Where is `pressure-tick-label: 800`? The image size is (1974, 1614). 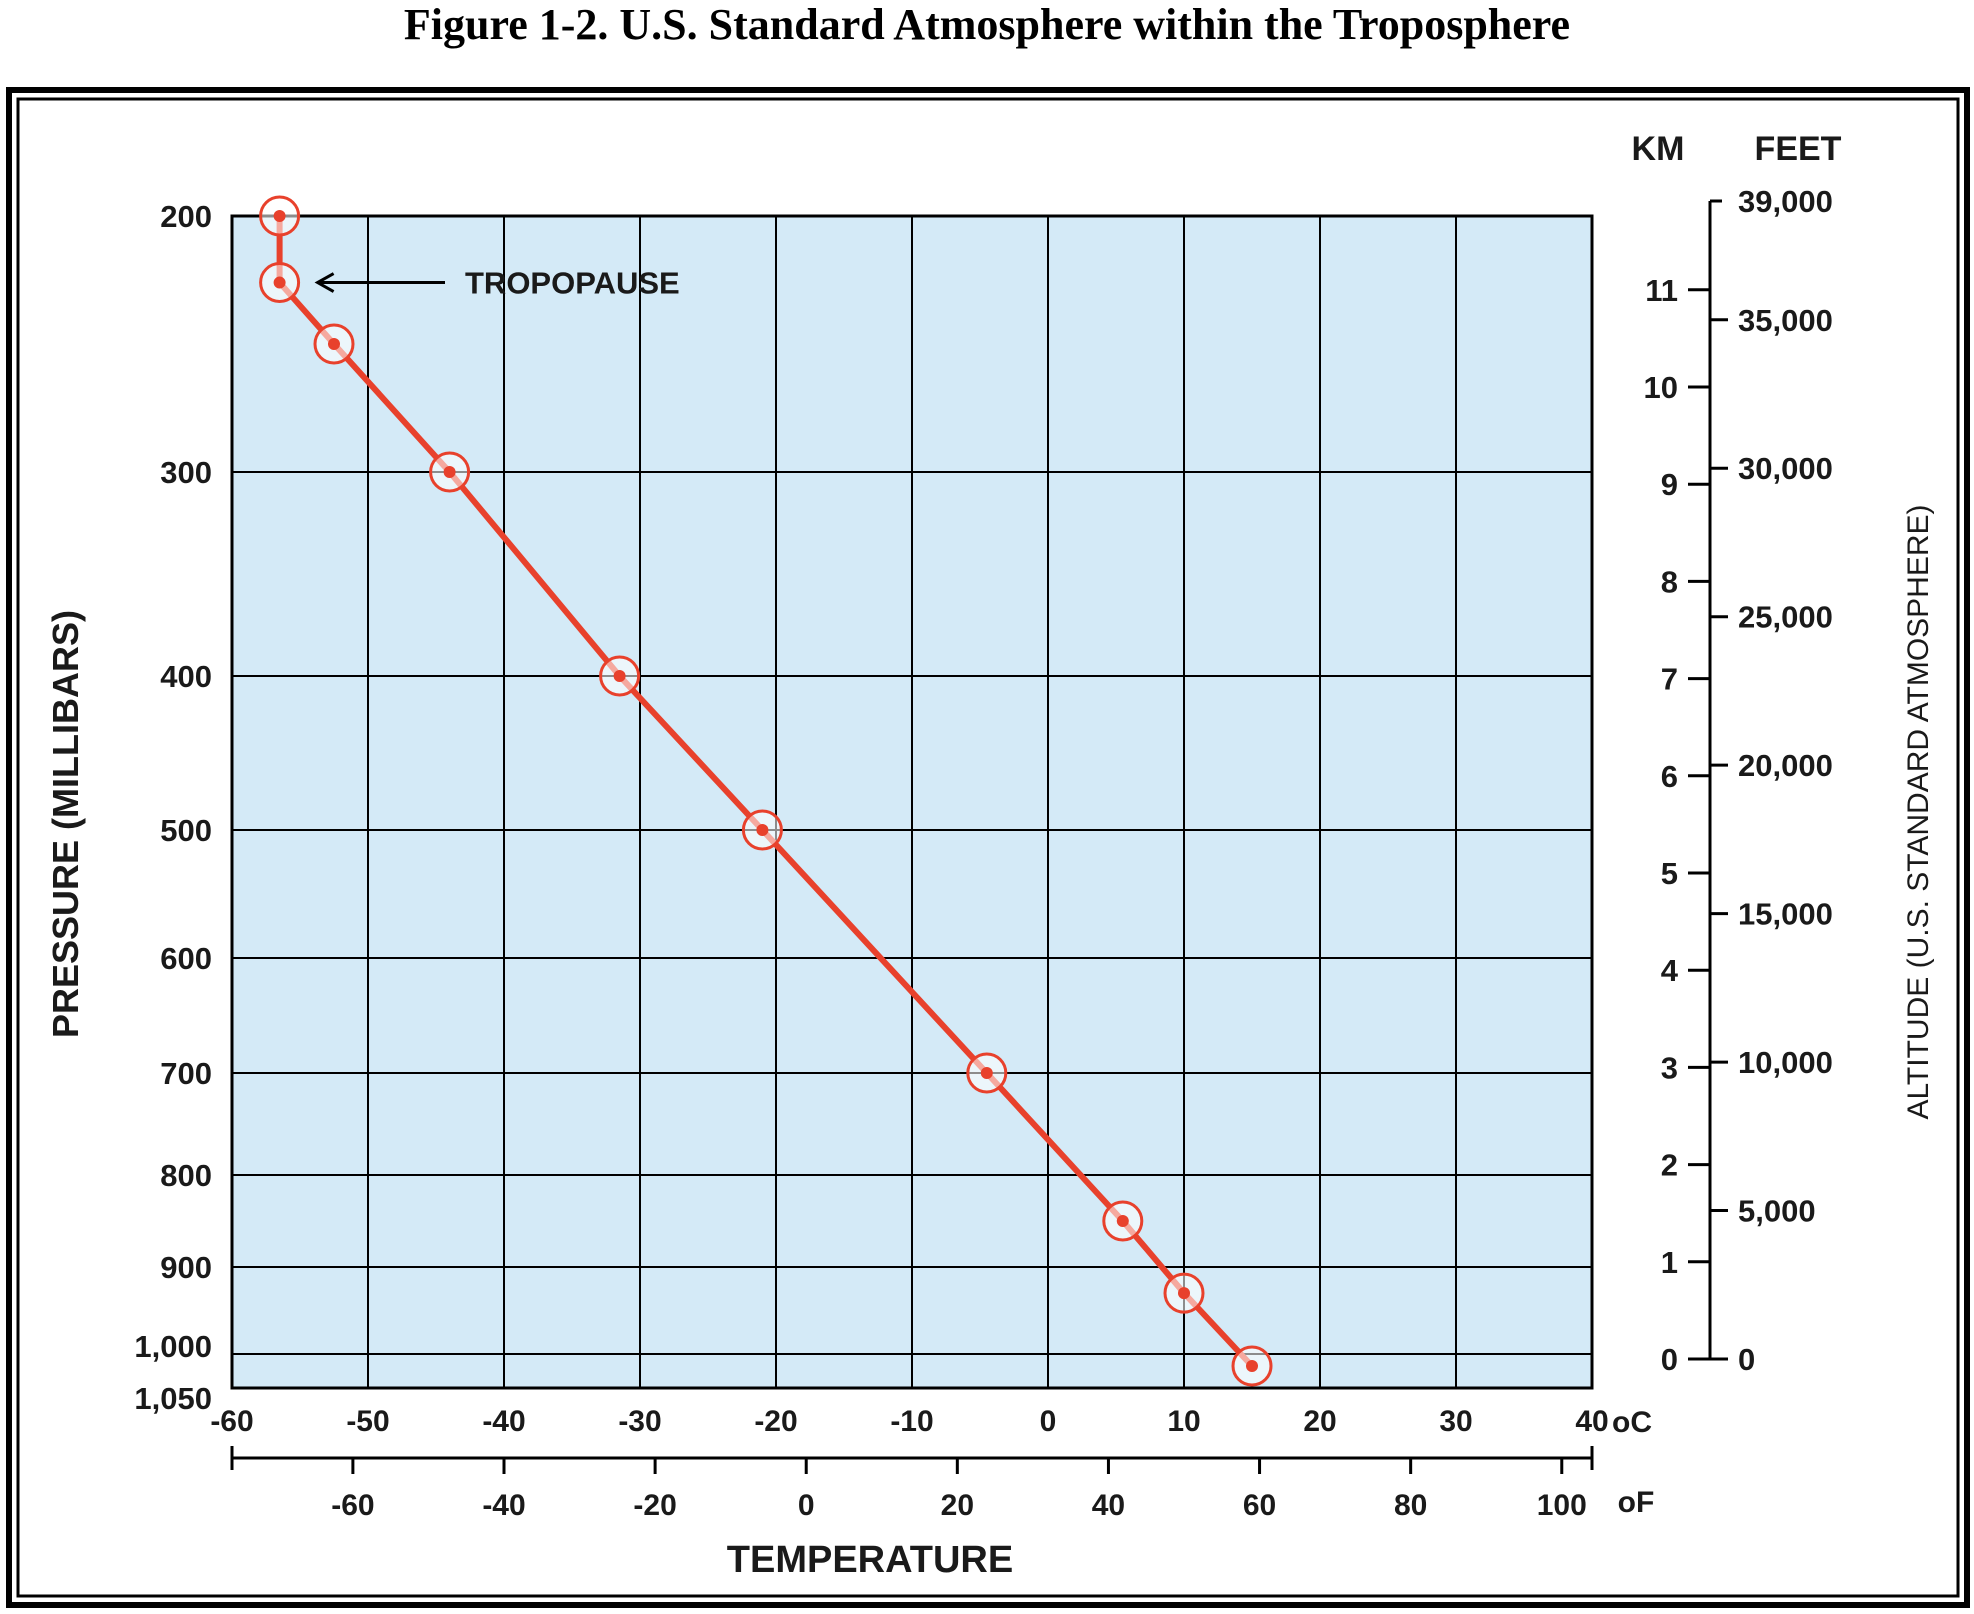 pressure-tick-label: 800 is located at coordinates (186, 1175).